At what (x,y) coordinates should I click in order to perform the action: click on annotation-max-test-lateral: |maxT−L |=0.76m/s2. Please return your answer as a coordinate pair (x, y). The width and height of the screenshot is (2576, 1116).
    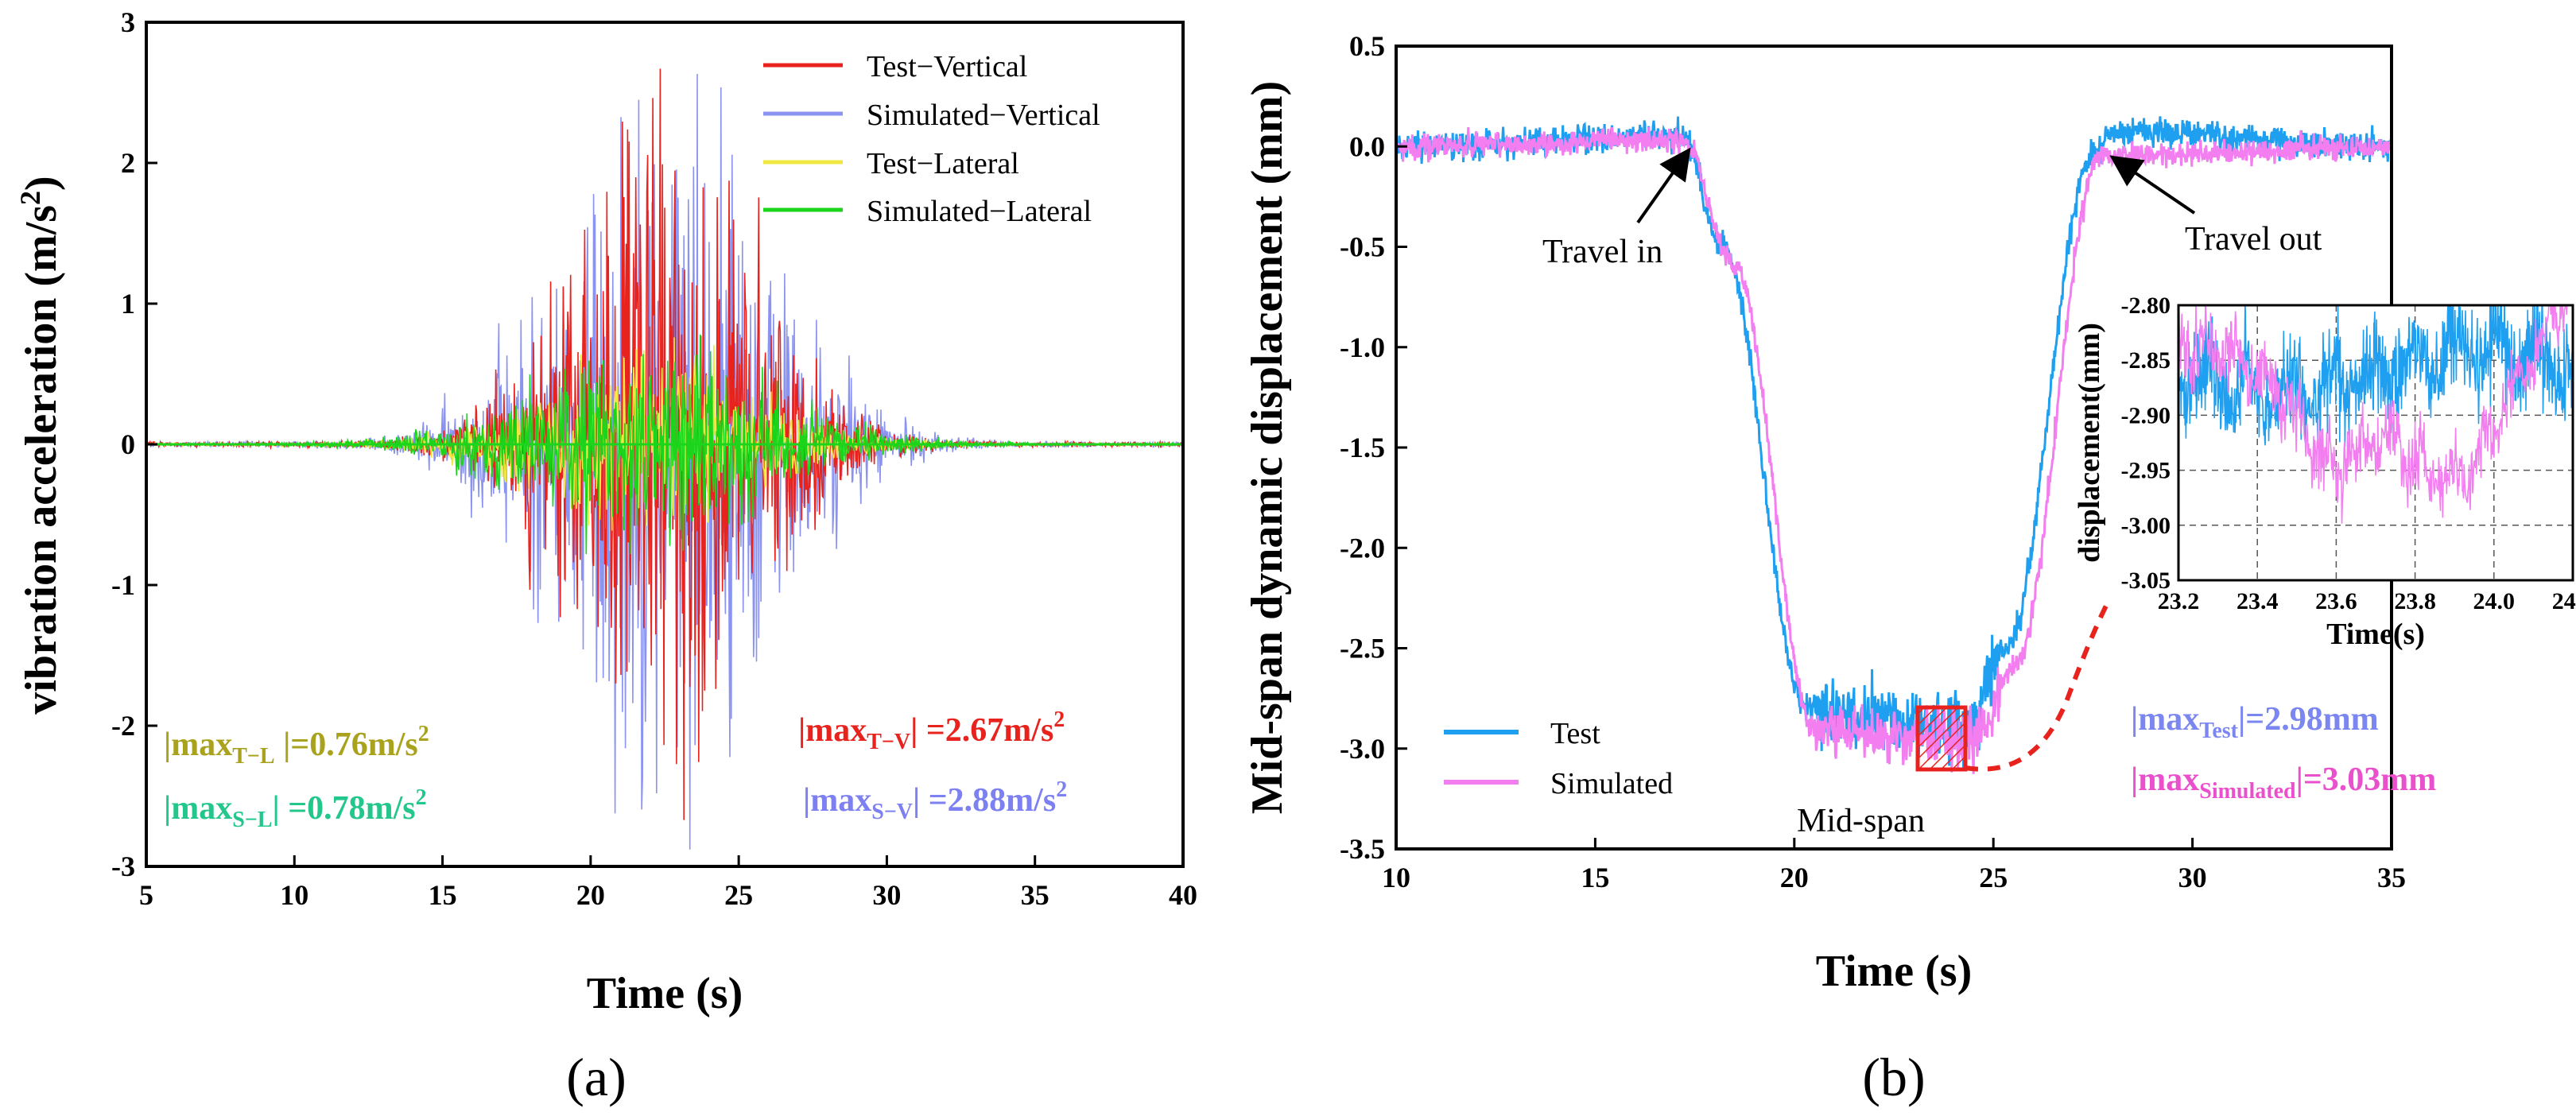
    Looking at the image, I should click on (296, 745).